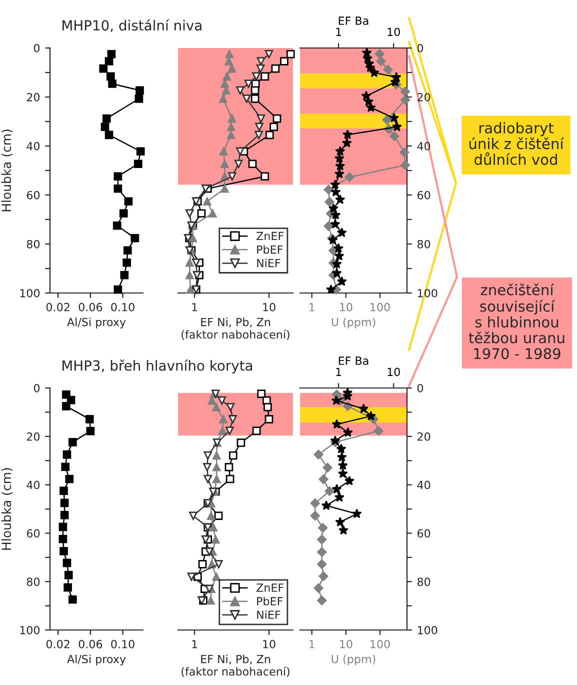 This screenshot has height=685, width=577. I want to click on chart-title: MHP3, břeh hlavního koryta, so click(157, 366).